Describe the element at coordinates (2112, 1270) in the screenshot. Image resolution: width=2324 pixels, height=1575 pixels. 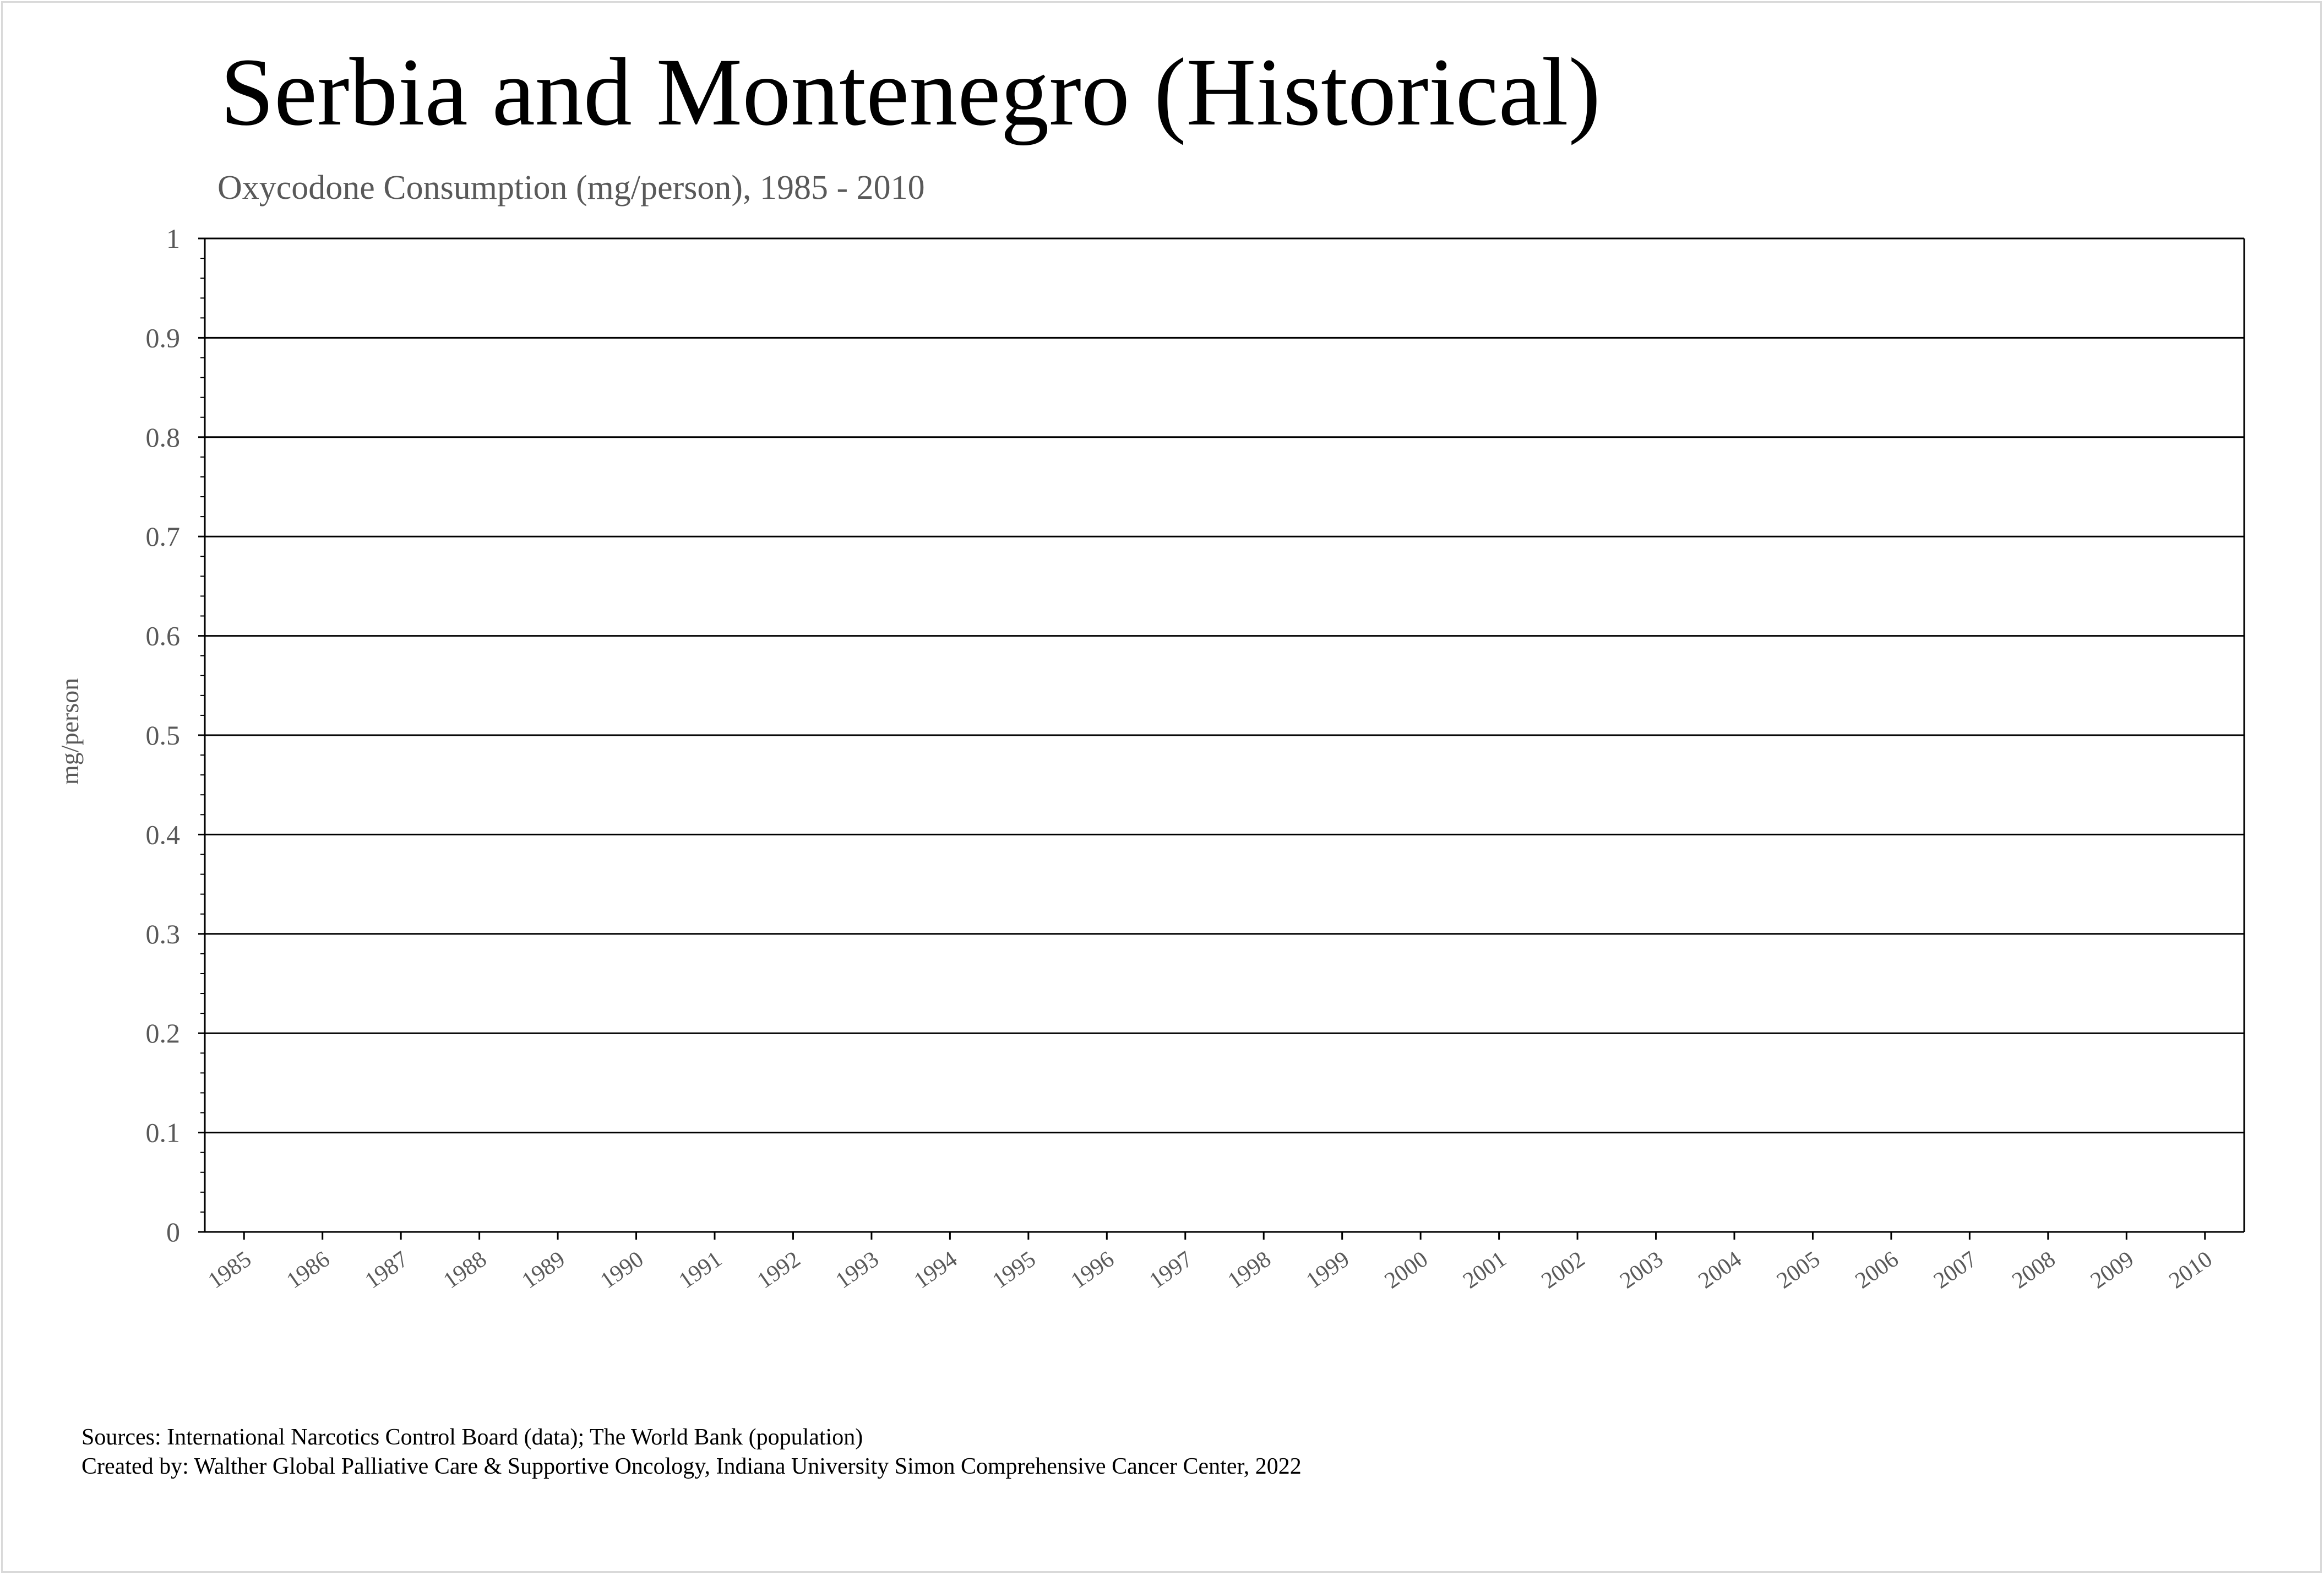
I see `x-tick-label: 2009` at that location.